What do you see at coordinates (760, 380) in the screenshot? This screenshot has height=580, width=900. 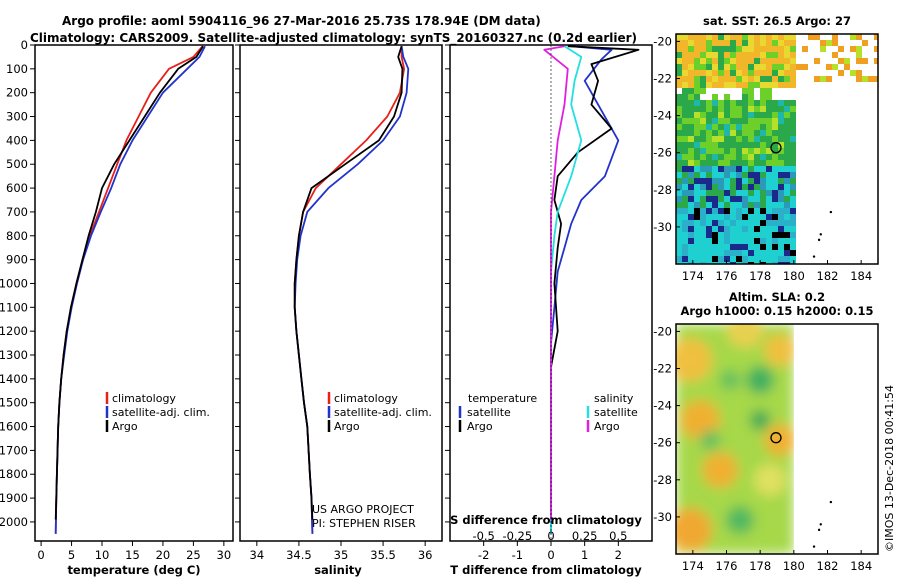 I see `sla-blob` at bounding box center [760, 380].